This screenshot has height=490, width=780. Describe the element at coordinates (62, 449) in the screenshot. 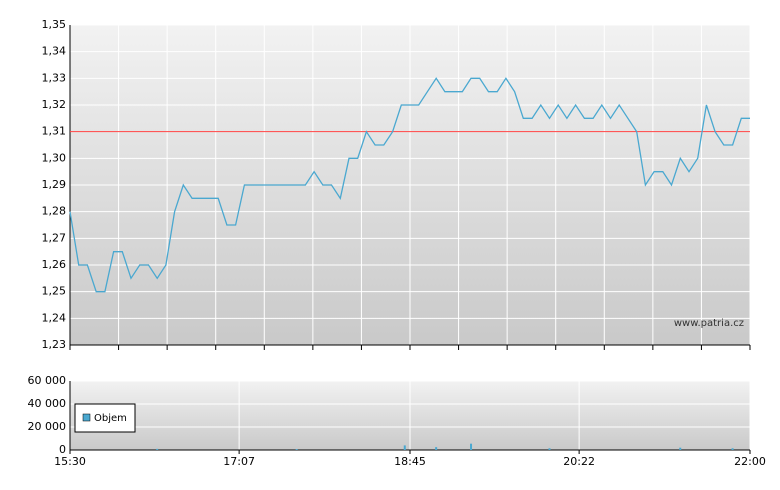

I see `y-tick-label: 0` at that location.